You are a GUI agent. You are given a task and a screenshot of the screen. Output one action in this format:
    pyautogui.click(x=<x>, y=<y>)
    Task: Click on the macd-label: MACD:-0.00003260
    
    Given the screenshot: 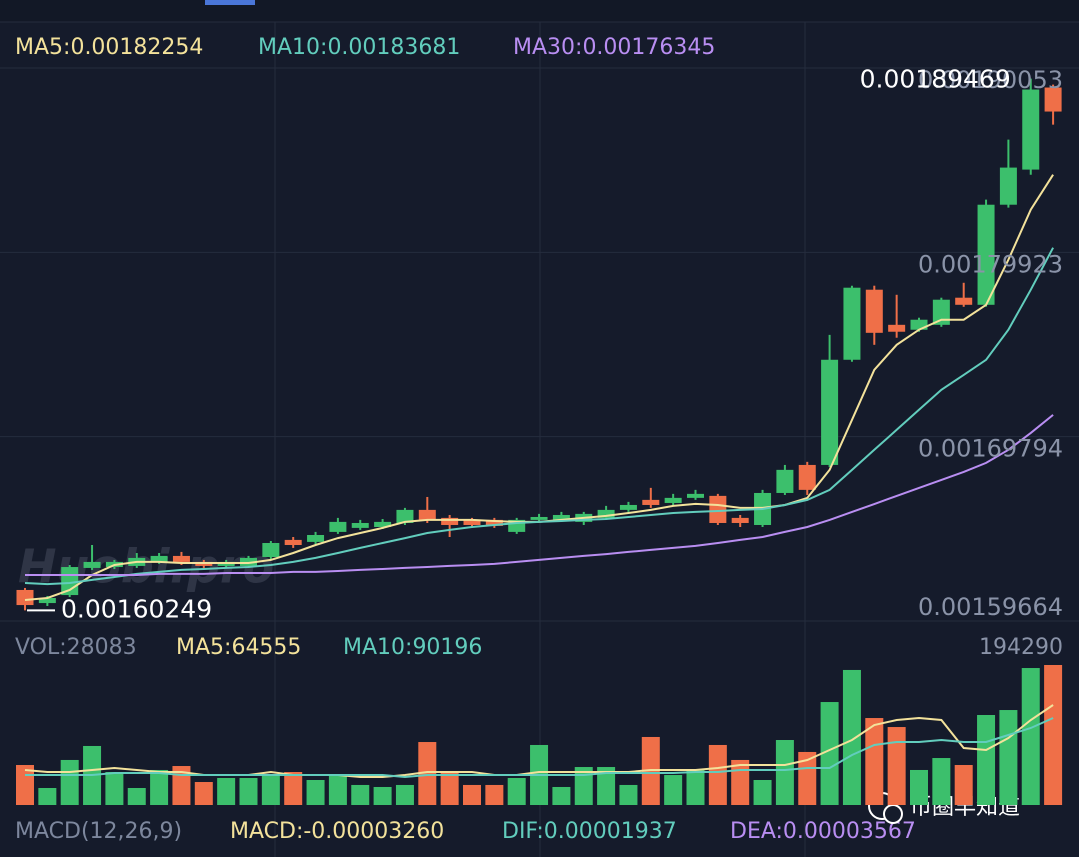 What is the action you would take?
    pyautogui.click(x=337, y=831)
    